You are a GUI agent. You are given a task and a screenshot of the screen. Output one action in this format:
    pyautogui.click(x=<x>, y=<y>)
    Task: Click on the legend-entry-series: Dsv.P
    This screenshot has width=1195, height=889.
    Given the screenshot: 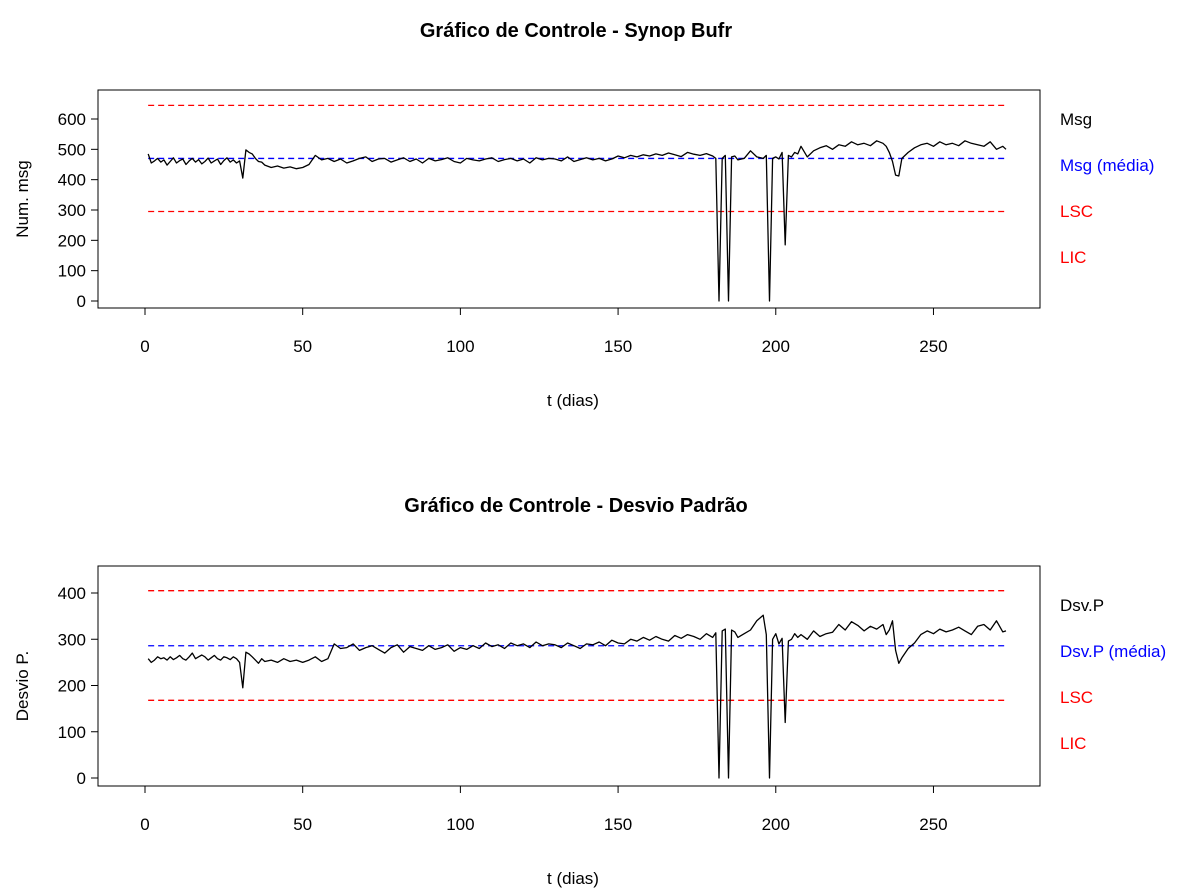 What is the action you would take?
    pyautogui.click(x=1082, y=605)
    